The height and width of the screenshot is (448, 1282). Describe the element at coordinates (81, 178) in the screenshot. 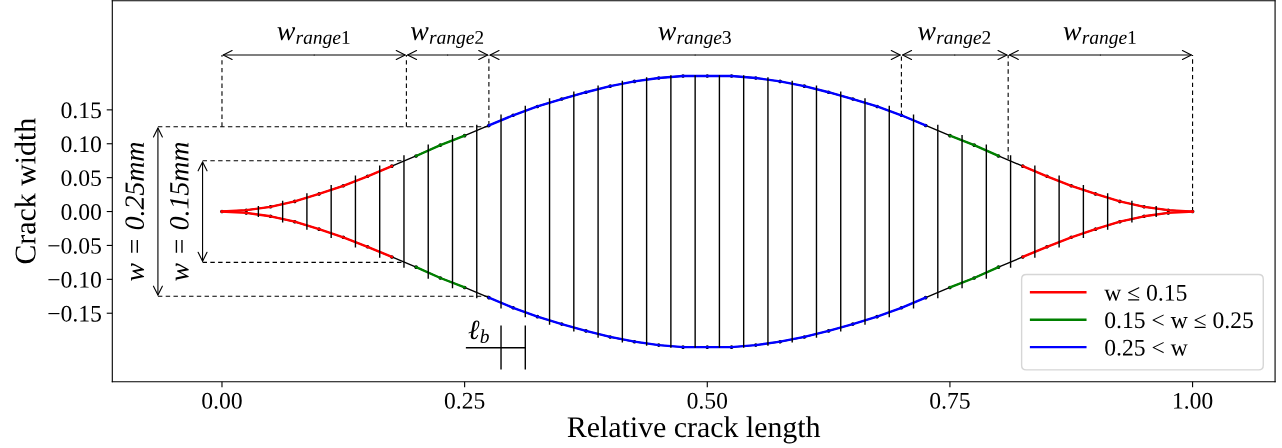

I see `y-tick-label: 0.05` at that location.